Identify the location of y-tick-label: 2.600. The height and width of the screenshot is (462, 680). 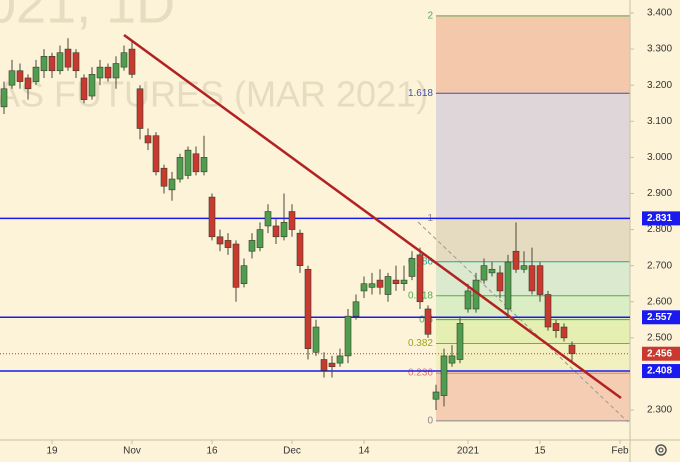
(659, 301).